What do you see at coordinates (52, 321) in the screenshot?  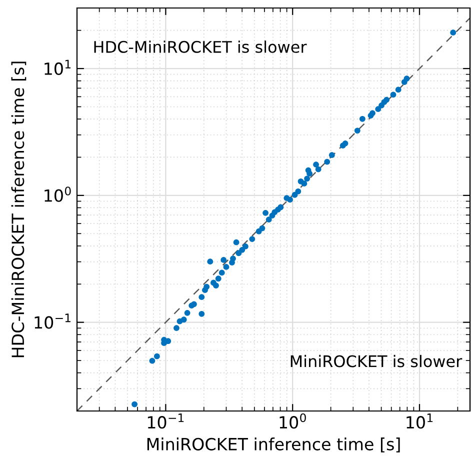 I see `y-tick-label: 10$^{−1}$` at bounding box center [52, 321].